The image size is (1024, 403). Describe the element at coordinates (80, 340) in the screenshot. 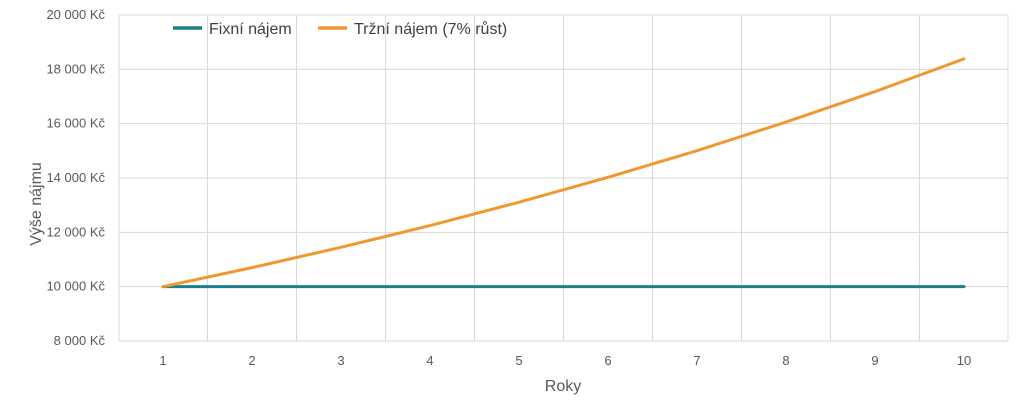

I see `y-tick-label: 8 000 Kč` at that location.